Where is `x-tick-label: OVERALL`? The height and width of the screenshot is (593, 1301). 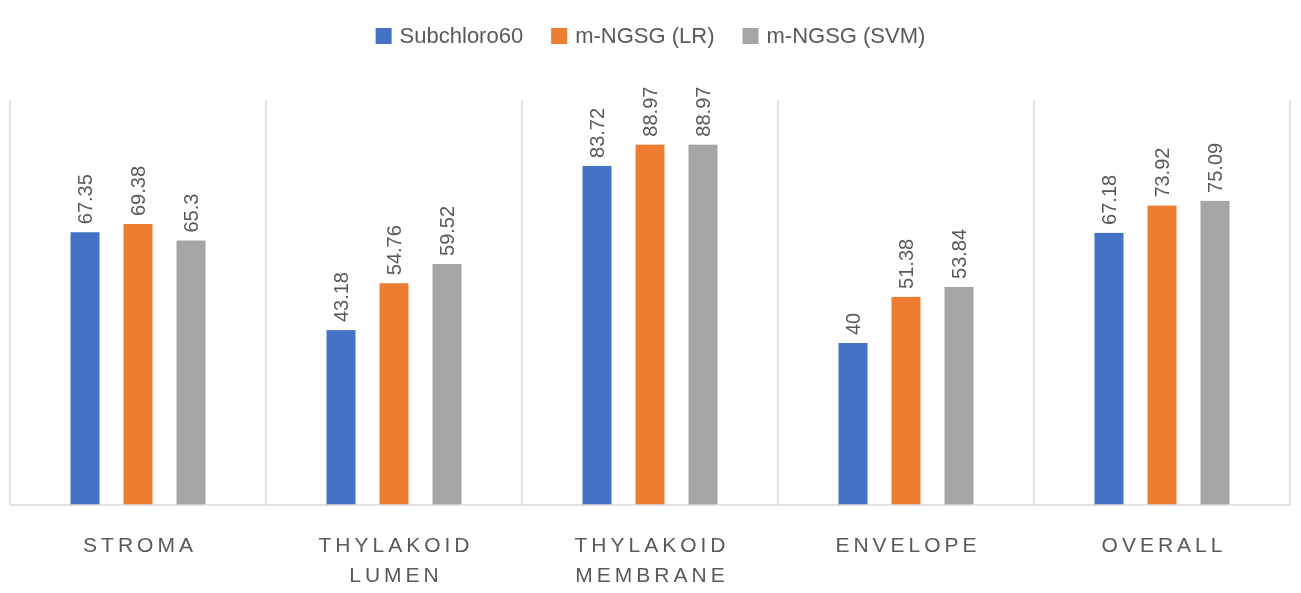 x-tick-label: OVERALL is located at coordinates (1164, 544).